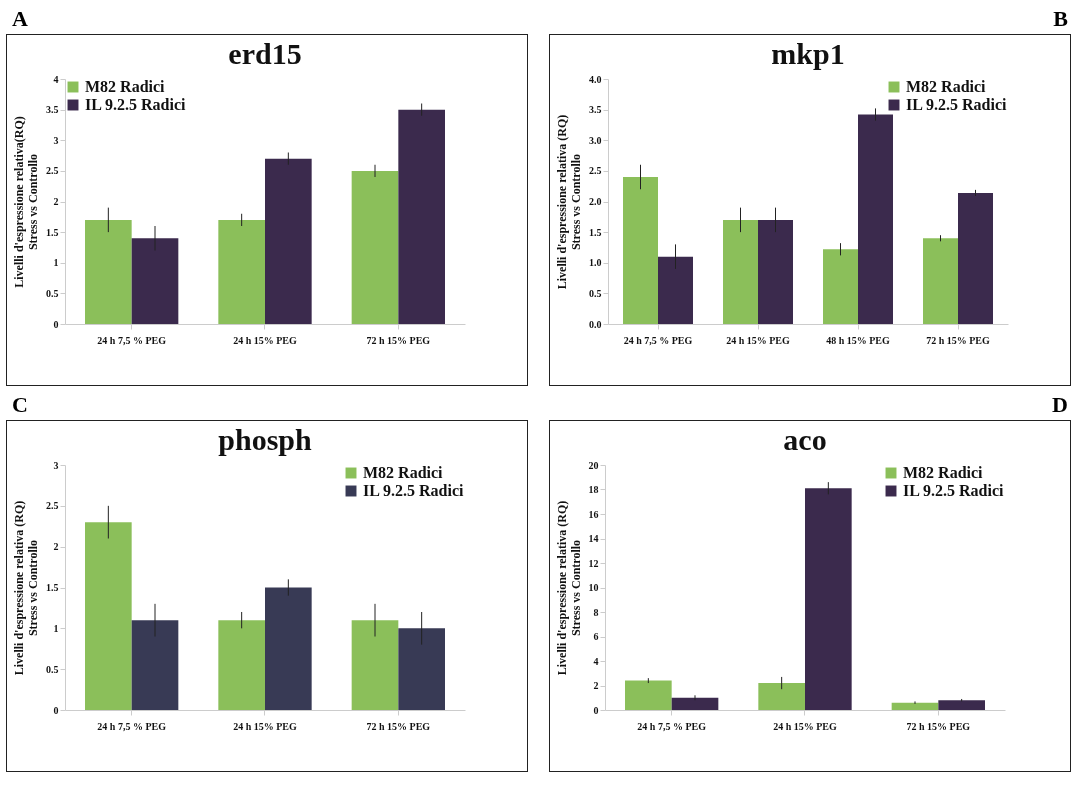 Image resolution: width=1081 pixels, height=805 pixels. Describe the element at coordinates (805, 439) in the screenshot. I see `chart-title: aco` at that location.